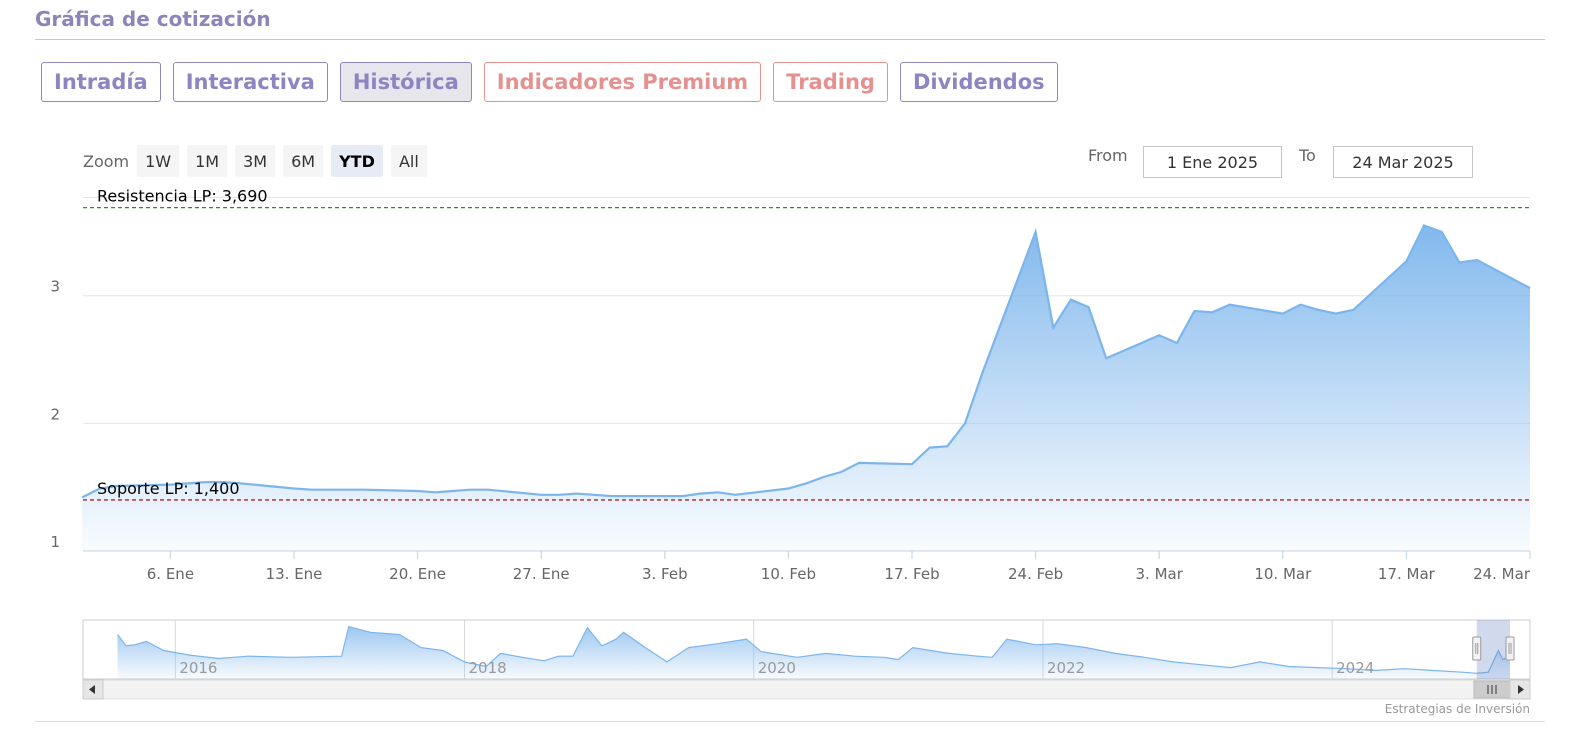  What do you see at coordinates (294, 574) in the screenshot?
I see `x-tick-label: 13. Ene` at bounding box center [294, 574].